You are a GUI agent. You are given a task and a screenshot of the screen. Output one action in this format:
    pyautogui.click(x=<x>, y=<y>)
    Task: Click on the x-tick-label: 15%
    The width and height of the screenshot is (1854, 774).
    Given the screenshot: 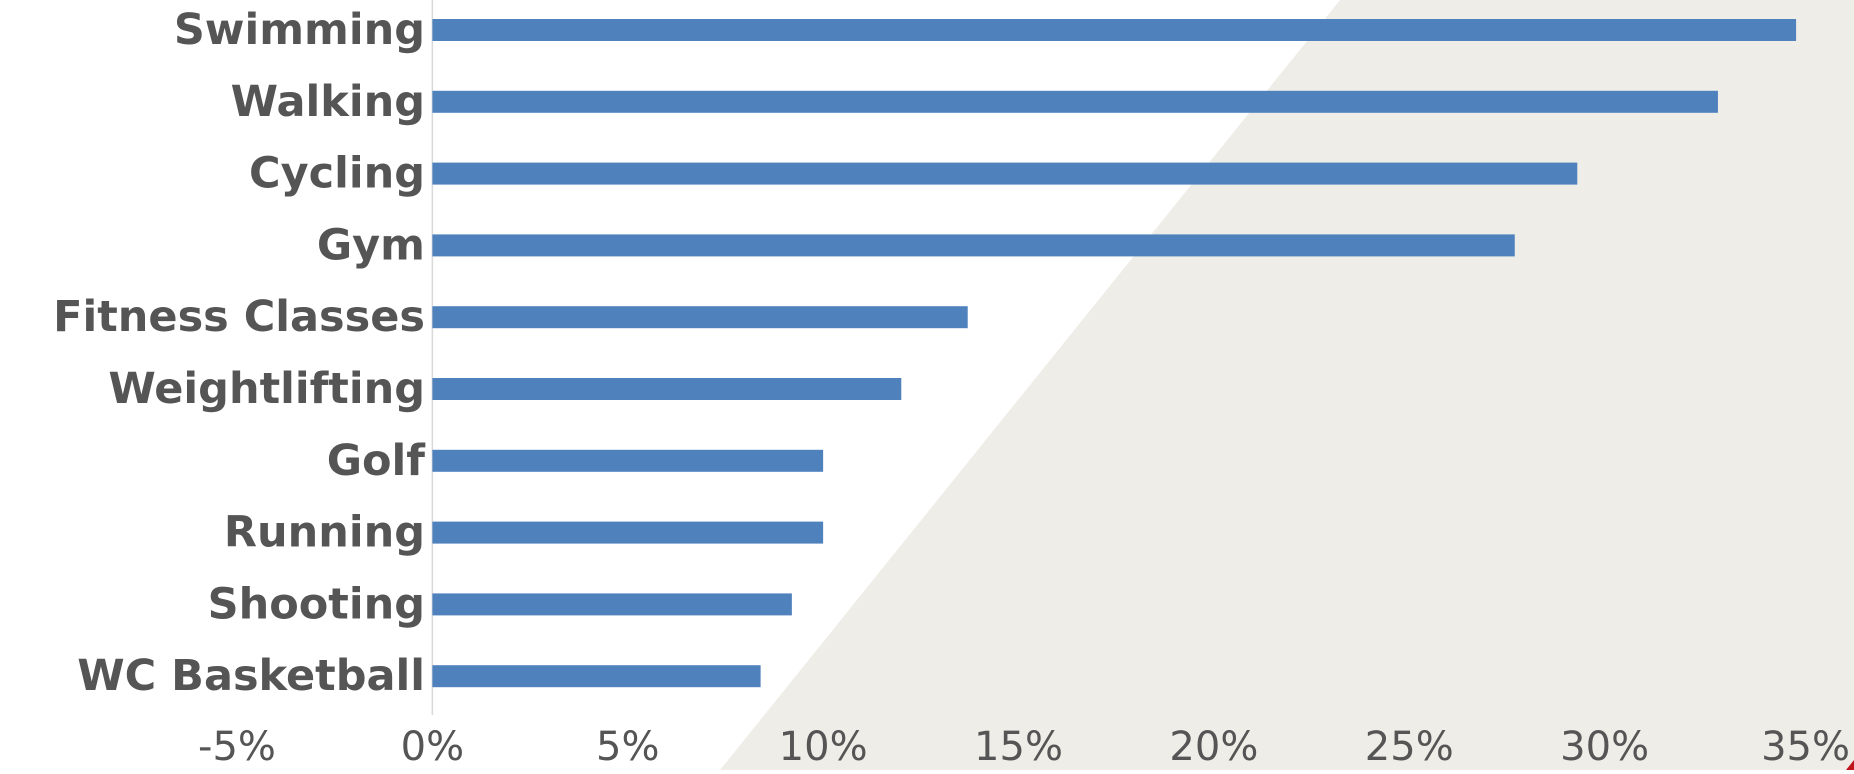 What is the action you would take?
    pyautogui.click(x=1018, y=747)
    